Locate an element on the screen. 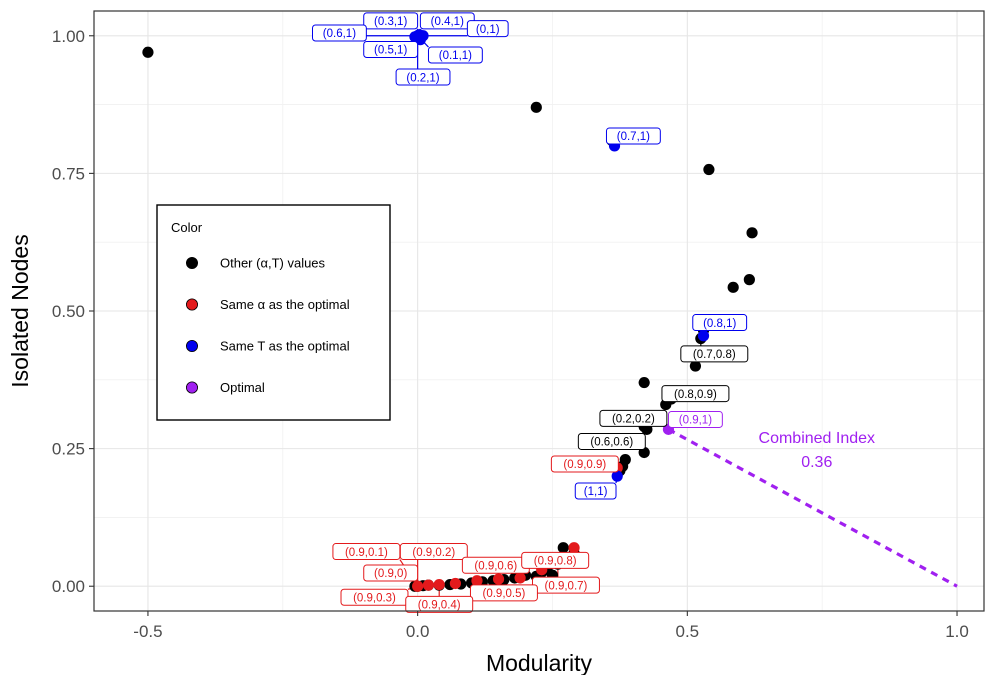 Image resolution: width=987 pixels, height=675 pixels. x-tick-label: 0.5 is located at coordinates (688, 631).